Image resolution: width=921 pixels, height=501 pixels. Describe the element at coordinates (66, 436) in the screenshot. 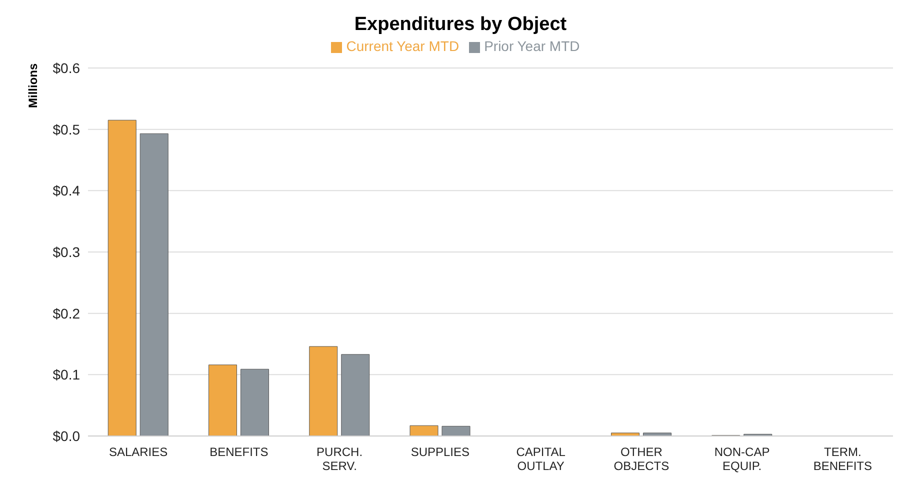

I see `y-tick-label: $0.0` at that location.